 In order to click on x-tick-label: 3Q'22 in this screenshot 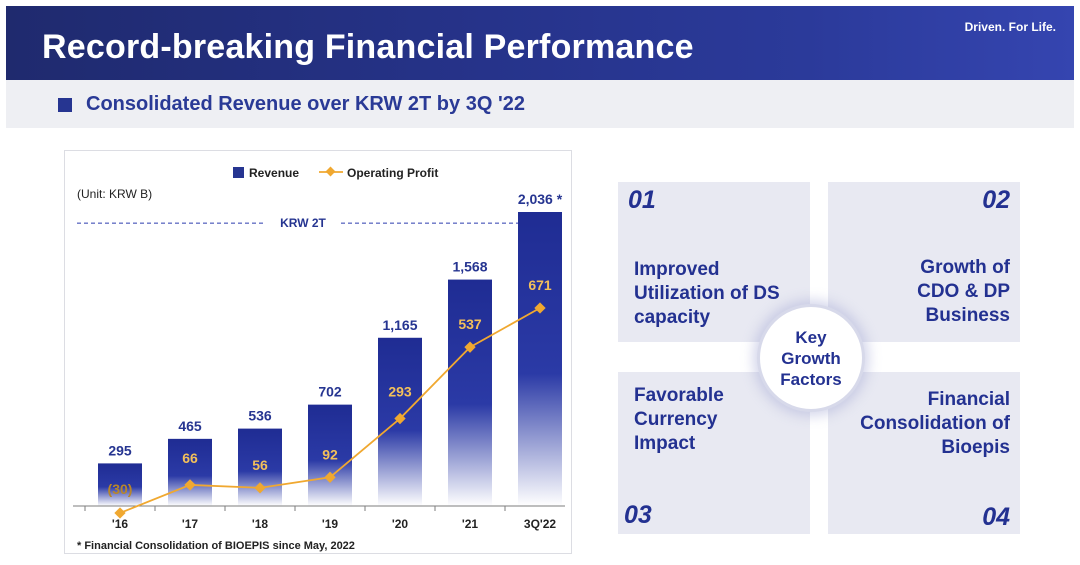, I will do `click(540, 524)`.